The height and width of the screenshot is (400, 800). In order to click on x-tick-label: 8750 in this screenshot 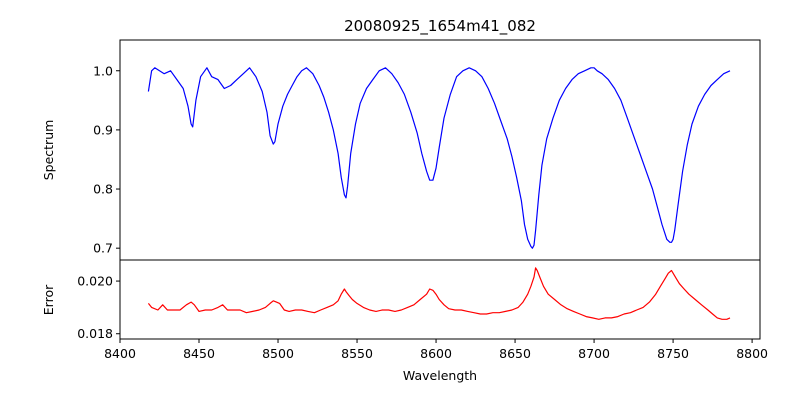, I will do `click(673, 353)`.